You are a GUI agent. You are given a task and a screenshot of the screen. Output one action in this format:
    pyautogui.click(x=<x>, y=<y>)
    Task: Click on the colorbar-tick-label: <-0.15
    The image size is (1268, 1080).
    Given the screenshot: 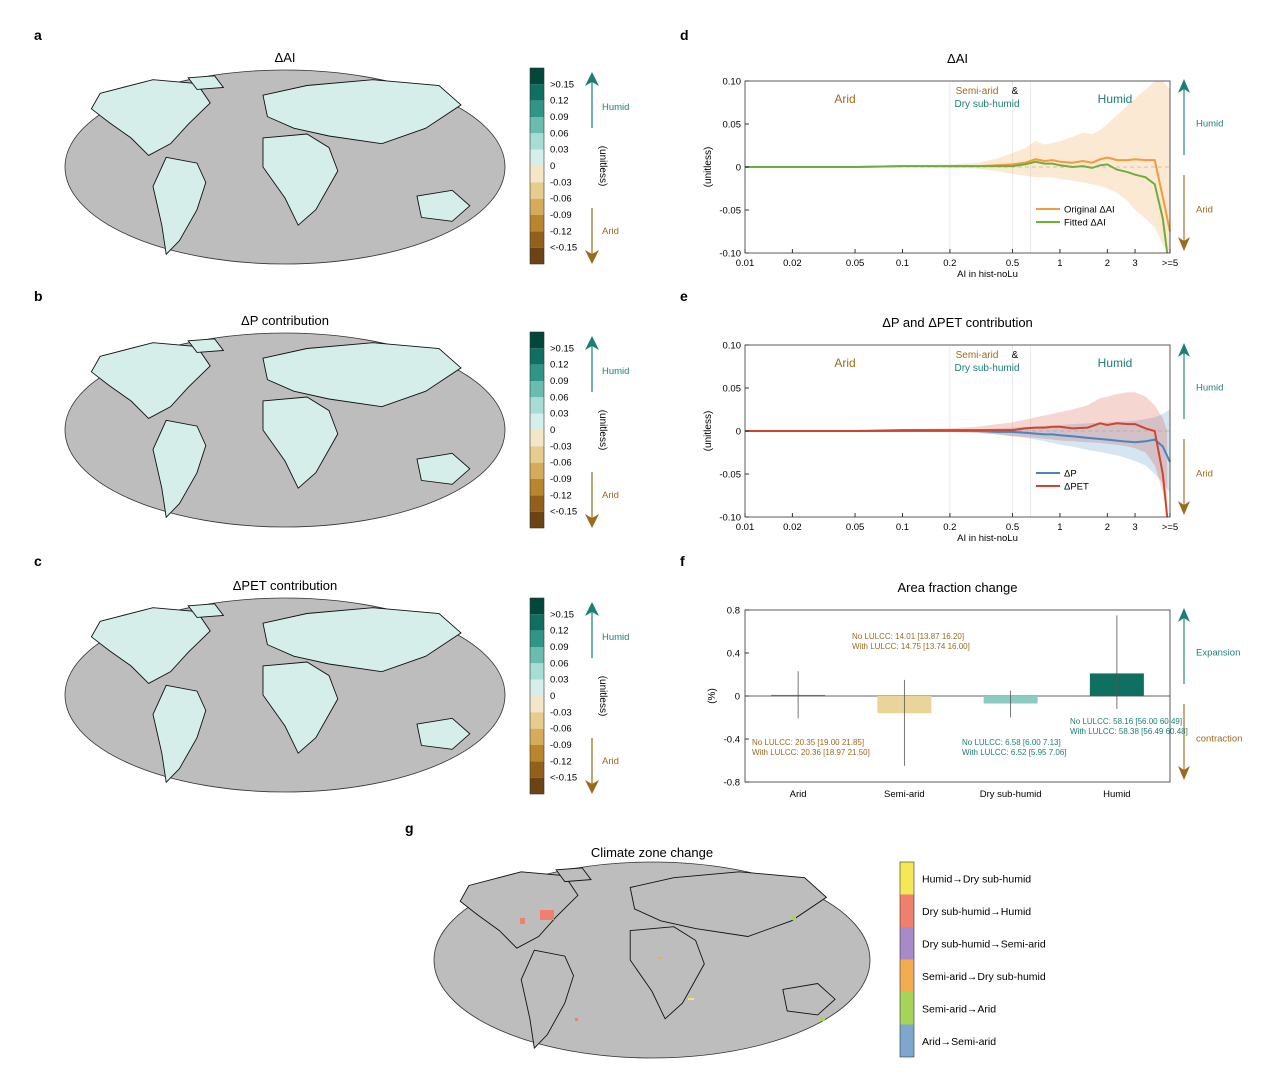 What is the action you would take?
    pyautogui.click(x=563, y=512)
    